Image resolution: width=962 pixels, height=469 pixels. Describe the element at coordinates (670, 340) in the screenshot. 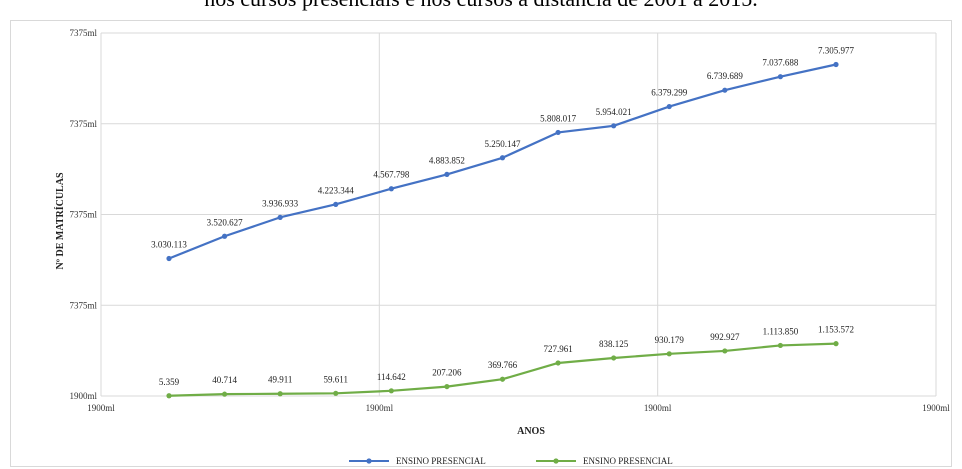

I see `data-label: 930.179` at that location.